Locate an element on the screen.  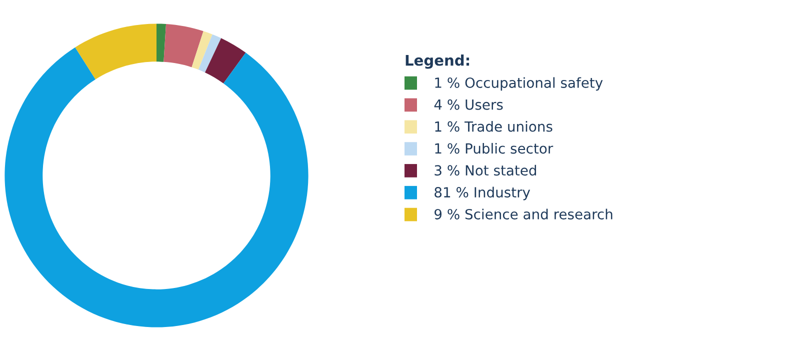
legend-label: 81 % Industry is located at coordinates (482, 193).